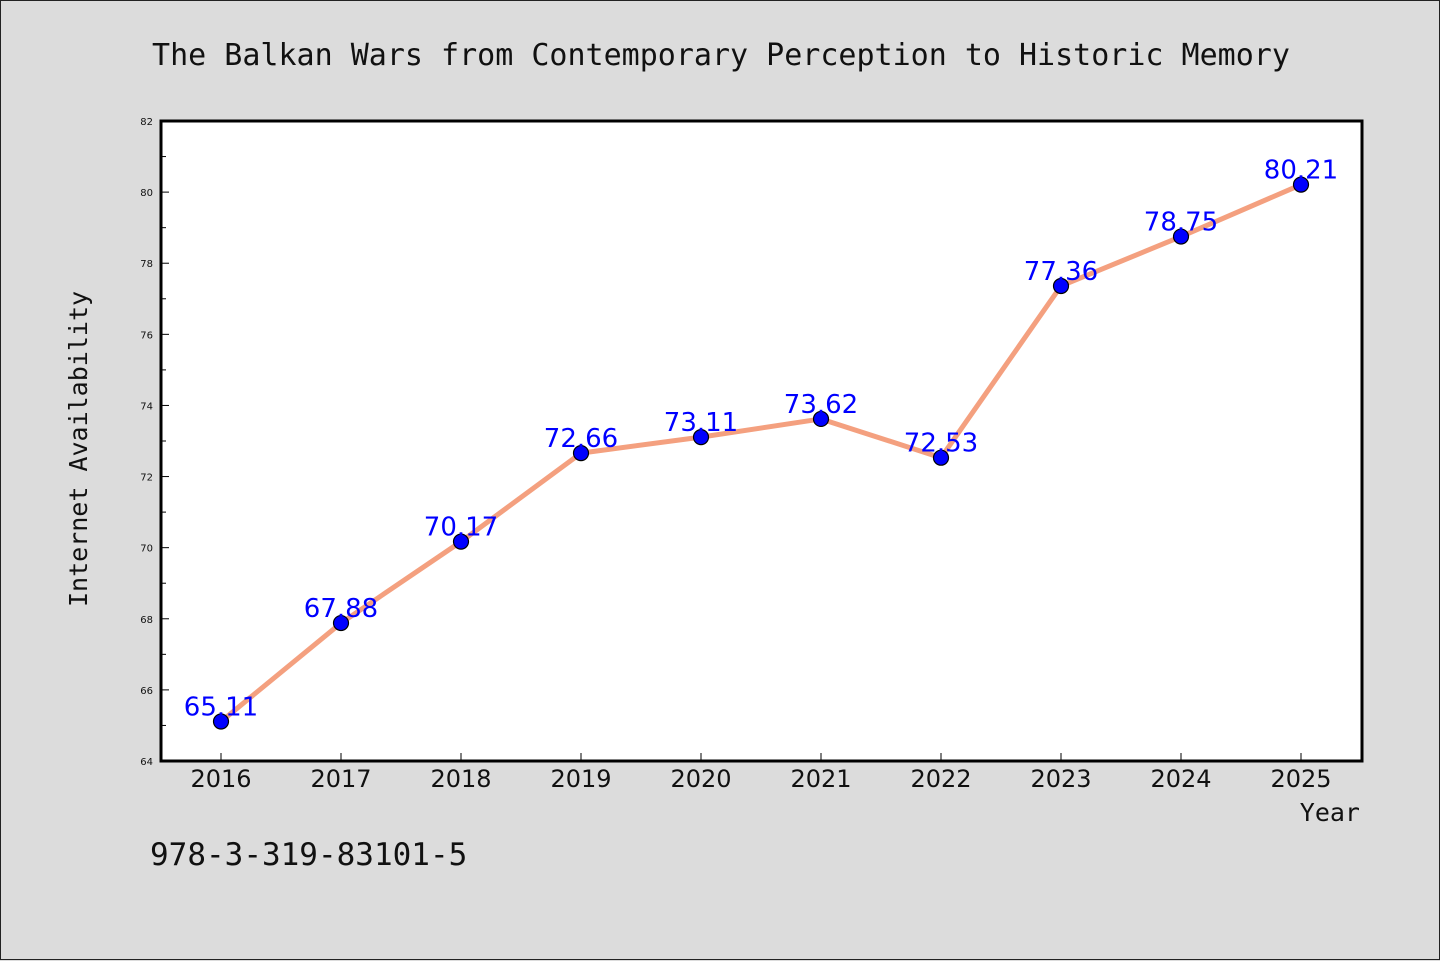 The height and width of the screenshot is (961, 1440). What do you see at coordinates (146, 691) in the screenshot?
I see `y-tick-label: 66` at bounding box center [146, 691].